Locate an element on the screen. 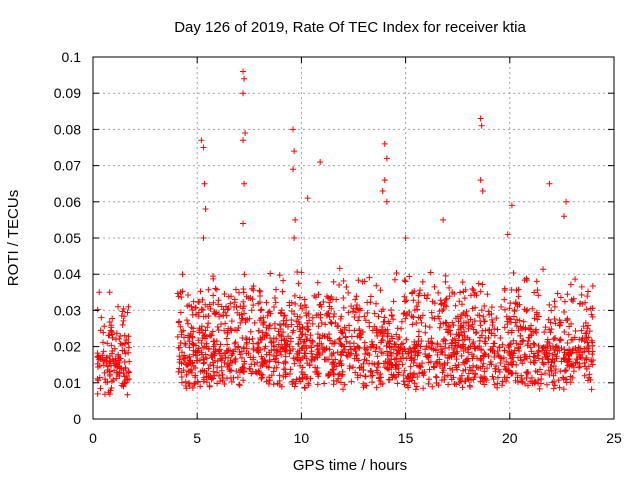  y-tick-label: 0.03 is located at coordinates (67, 310).